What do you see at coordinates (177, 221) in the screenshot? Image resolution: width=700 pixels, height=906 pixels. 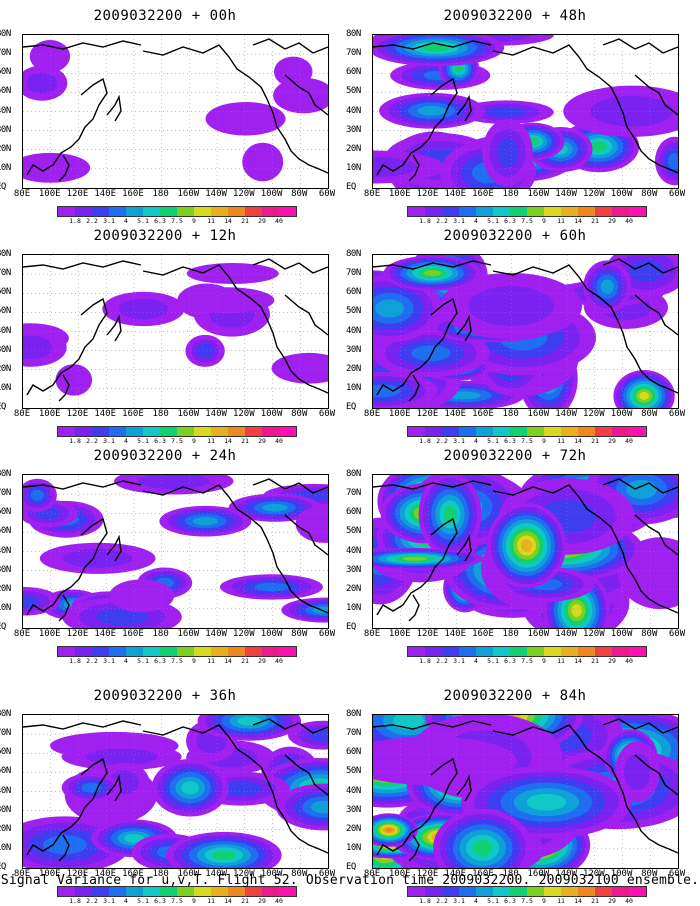 I see `colorbar-tick-label: 7.5` at bounding box center [177, 221].